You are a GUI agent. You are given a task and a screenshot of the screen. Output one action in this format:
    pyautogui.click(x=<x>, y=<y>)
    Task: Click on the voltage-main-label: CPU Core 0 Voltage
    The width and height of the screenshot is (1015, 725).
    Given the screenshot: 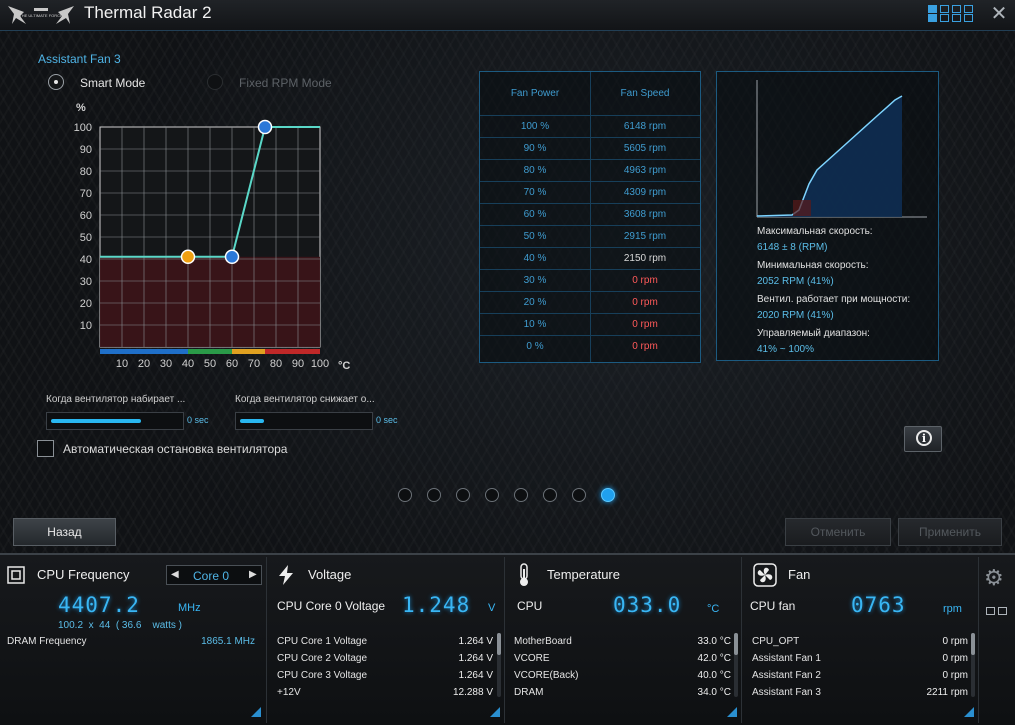 What is the action you would take?
    pyautogui.click(x=331, y=606)
    